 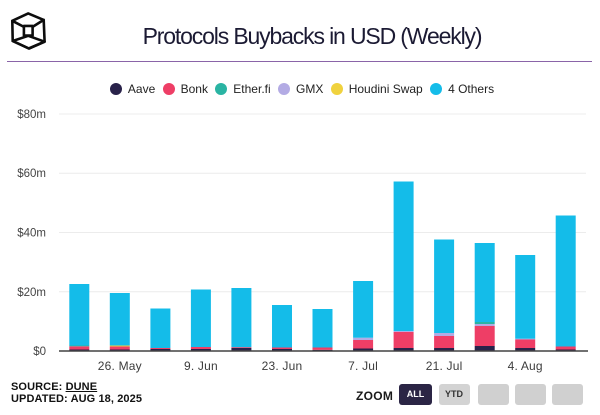 What do you see at coordinates (363, 366) in the screenshot?
I see `svg-text: 7. Jul` at bounding box center [363, 366].